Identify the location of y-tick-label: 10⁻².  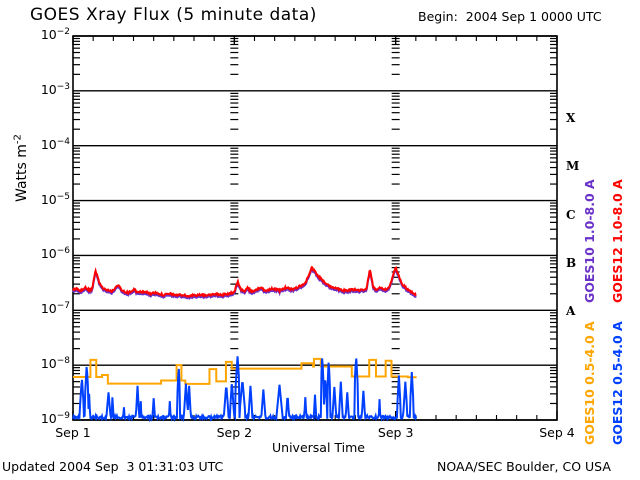
(55, 34).